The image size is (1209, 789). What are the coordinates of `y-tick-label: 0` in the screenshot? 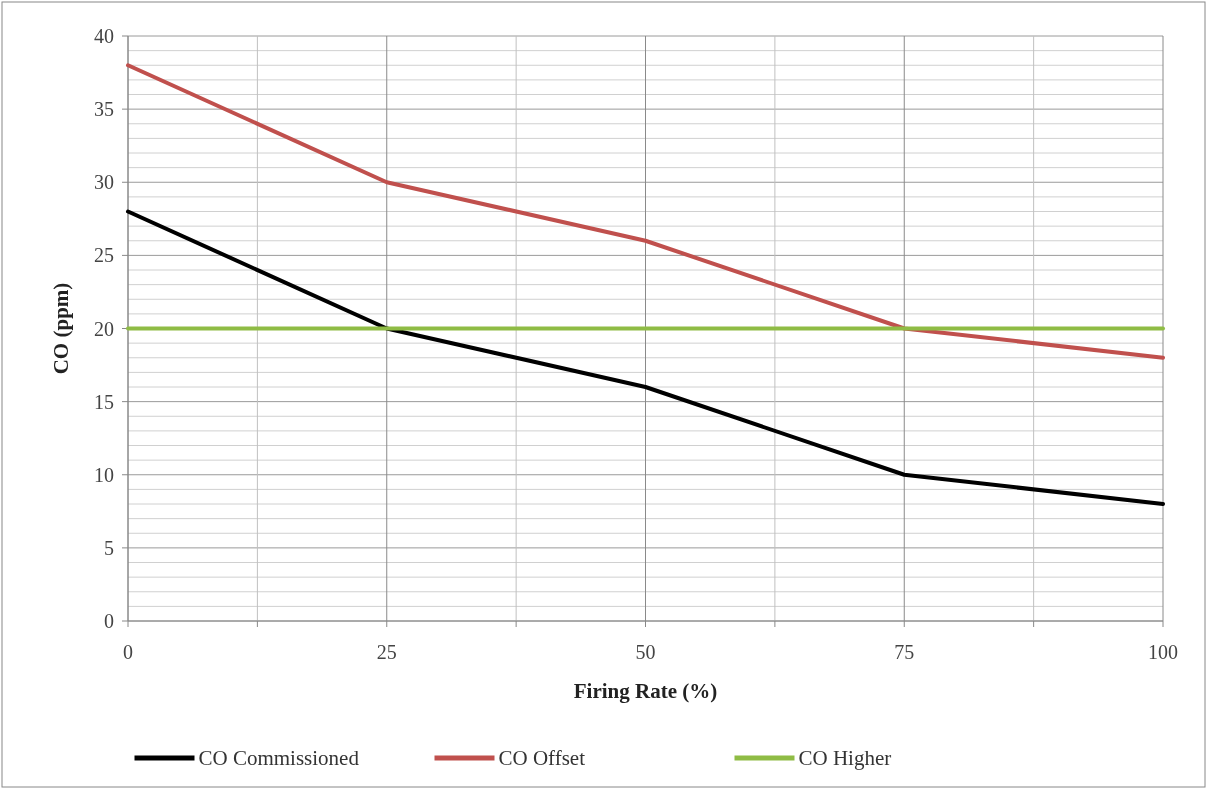 It's located at (109, 621).